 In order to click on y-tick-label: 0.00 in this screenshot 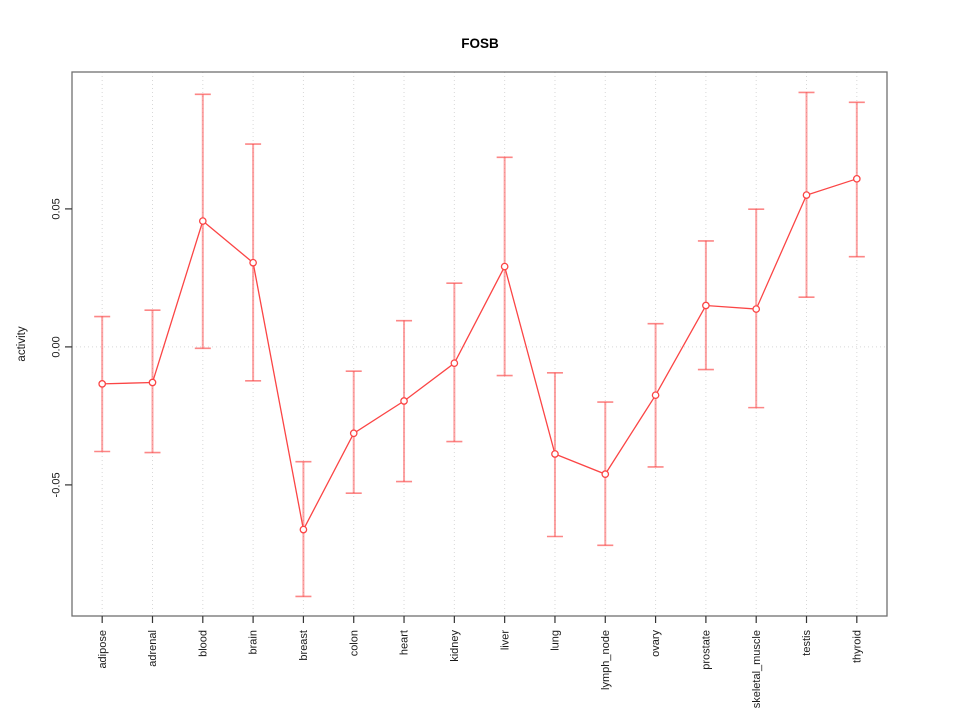, I will do `click(57, 346)`.